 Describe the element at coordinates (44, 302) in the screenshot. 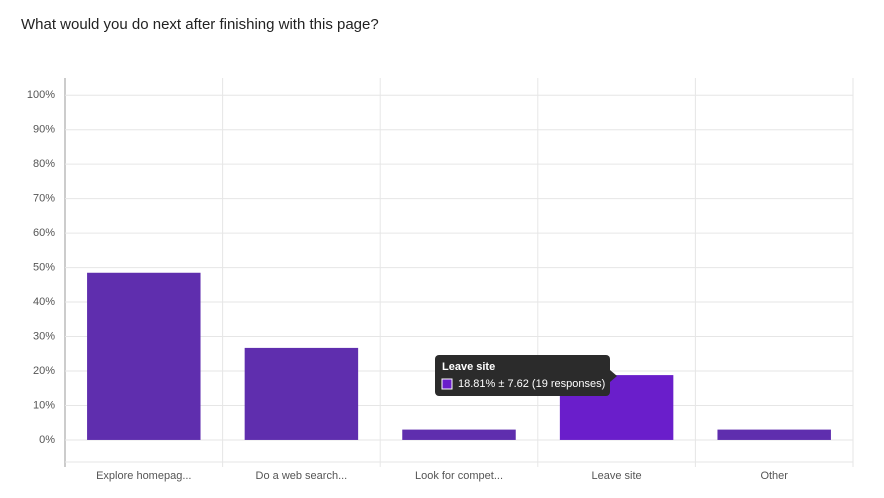

I see `y-tick-label: 40%` at that location.